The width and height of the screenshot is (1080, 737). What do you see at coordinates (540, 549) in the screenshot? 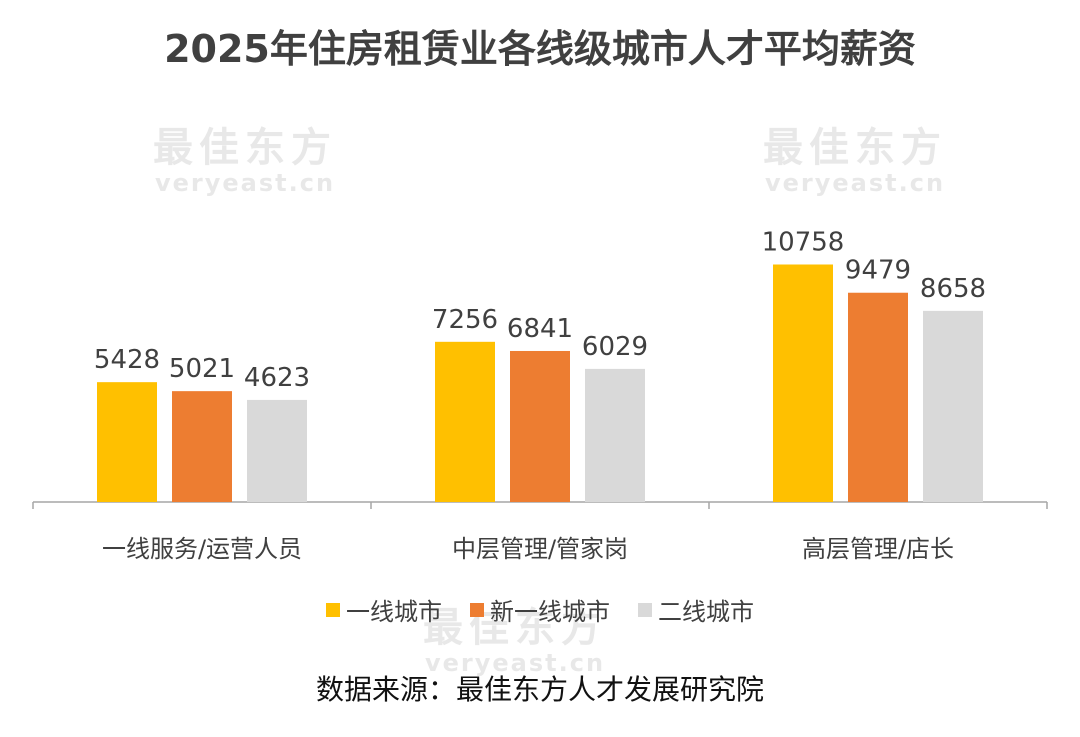
I see `x-tick-label: 中层管理/管家岗` at bounding box center [540, 549].